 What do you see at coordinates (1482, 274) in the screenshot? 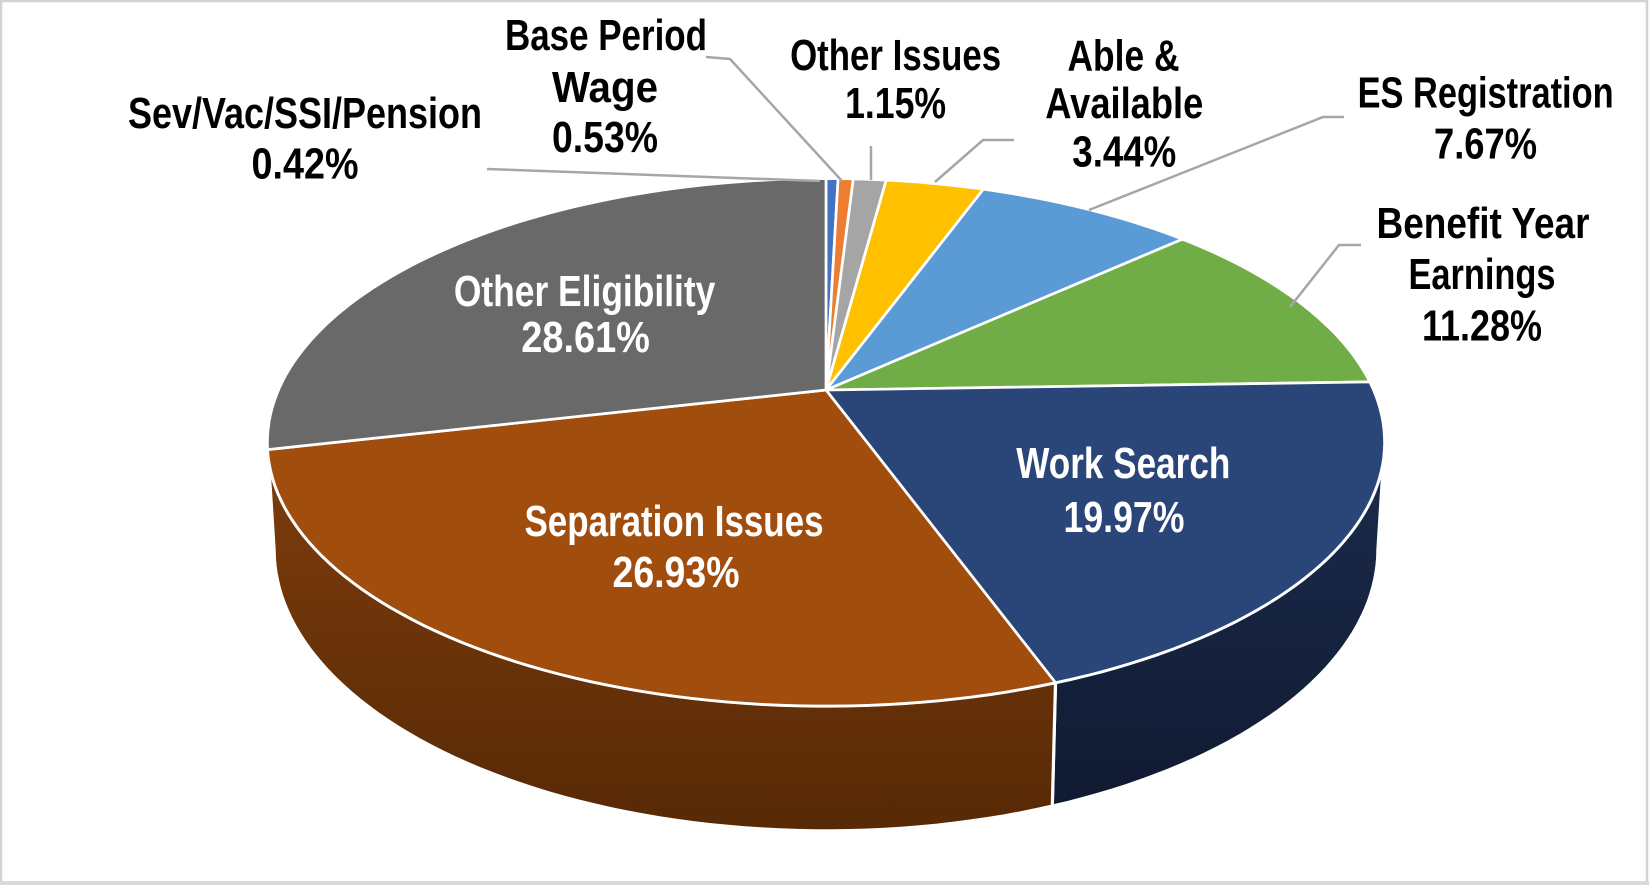
I see `svg-text: Earnings` at bounding box center [1482, 274].